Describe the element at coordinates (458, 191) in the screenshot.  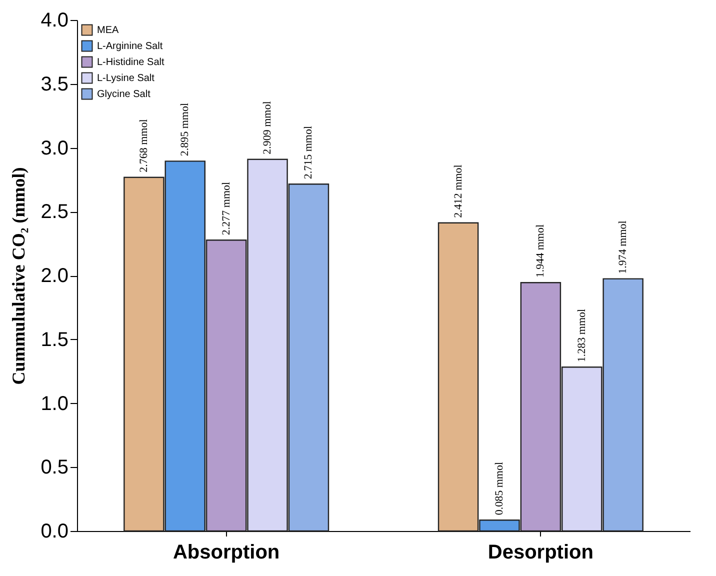
I see `data-label: 2.412 mmol` at that location.